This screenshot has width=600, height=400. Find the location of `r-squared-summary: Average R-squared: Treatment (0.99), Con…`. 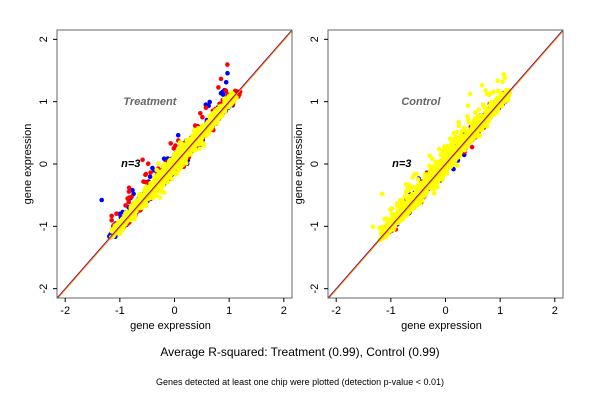

r-squared-summary: Average R-squared: Treatment (0.99), Con… is located at coordinates (300, 352).